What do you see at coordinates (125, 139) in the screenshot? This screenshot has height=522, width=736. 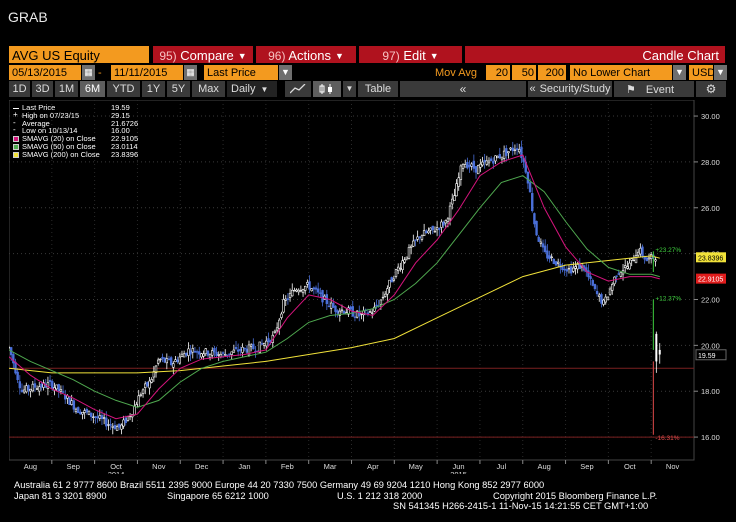 I see `legend-value: 22.9105` at bounding box center [125, 139].